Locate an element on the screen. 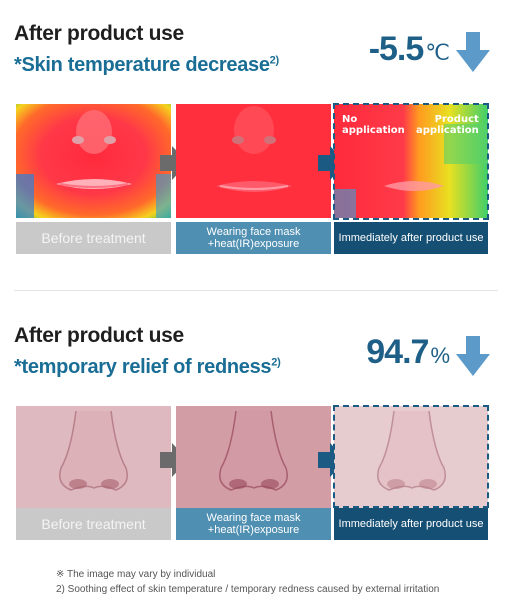  footnote-disclaimer: ※ The image may vary by individual is located at coordinates (136, 574).